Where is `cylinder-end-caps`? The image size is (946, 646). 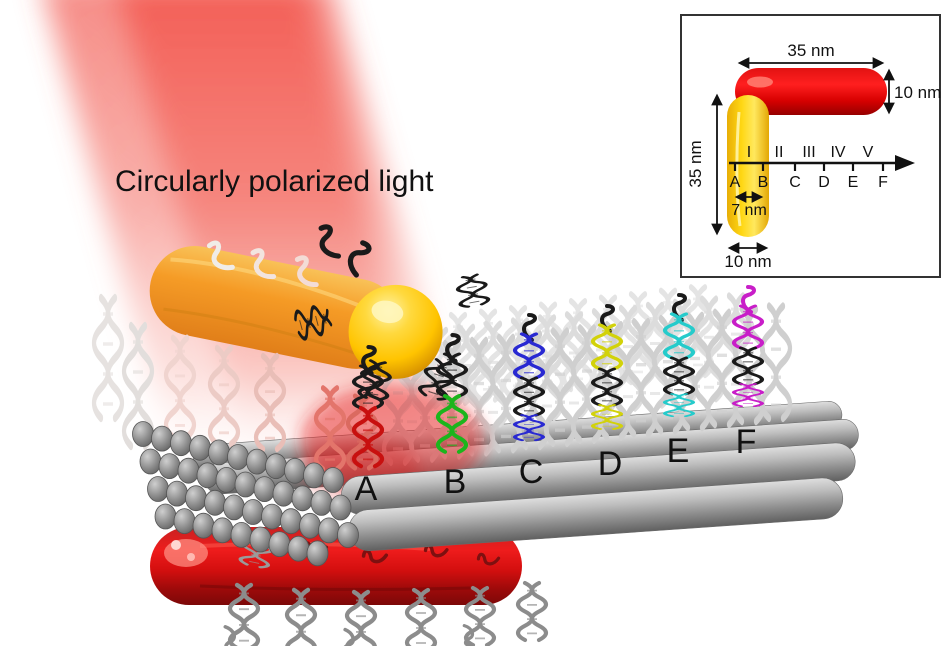
cylinder-end-caps is located at coordinates (245, 494).